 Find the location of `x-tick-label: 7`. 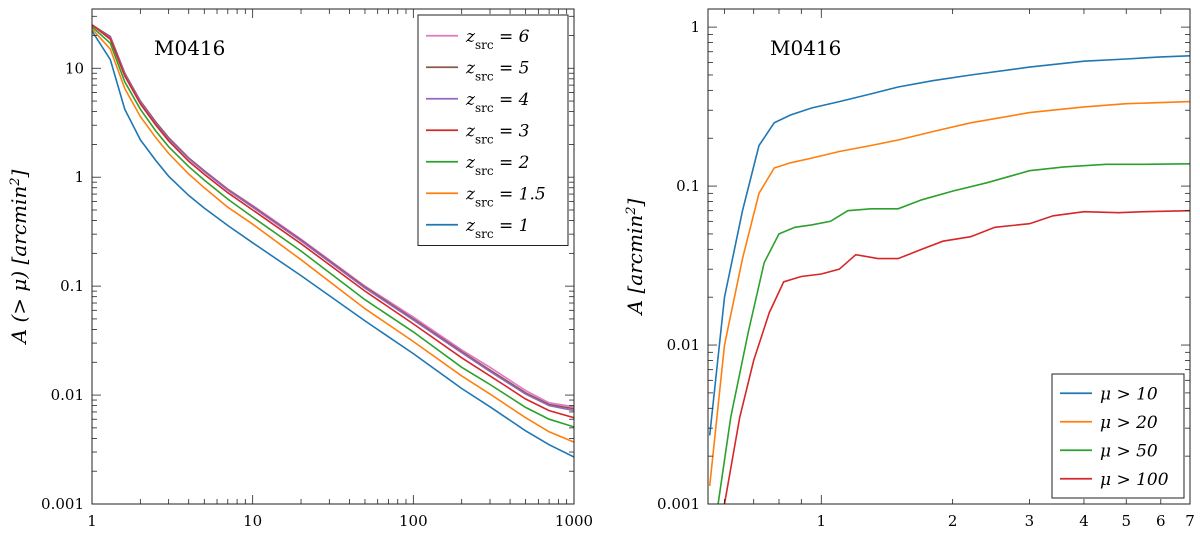

x-tick-label: 7 is located at coordinates (1190, 521).